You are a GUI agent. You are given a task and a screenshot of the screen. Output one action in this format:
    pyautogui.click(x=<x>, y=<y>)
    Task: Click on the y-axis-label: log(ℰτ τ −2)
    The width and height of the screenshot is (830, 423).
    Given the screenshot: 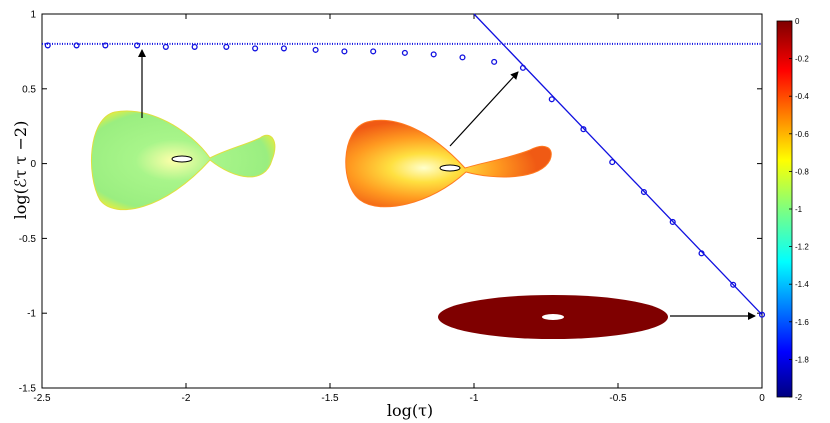 What is the action you would take?
    pyautogui.click(x=20, y=170)
    